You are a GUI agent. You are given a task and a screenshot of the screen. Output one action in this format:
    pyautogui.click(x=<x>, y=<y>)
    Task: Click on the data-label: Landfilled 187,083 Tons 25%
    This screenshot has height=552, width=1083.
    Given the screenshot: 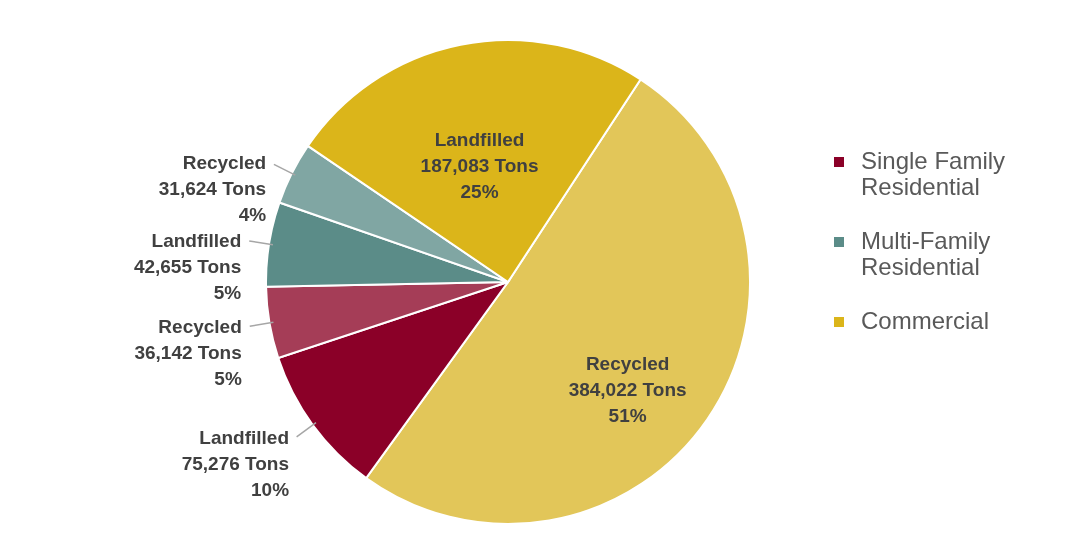 What is the action you would take?
    pyautogui.click(x=479, y=165)
    